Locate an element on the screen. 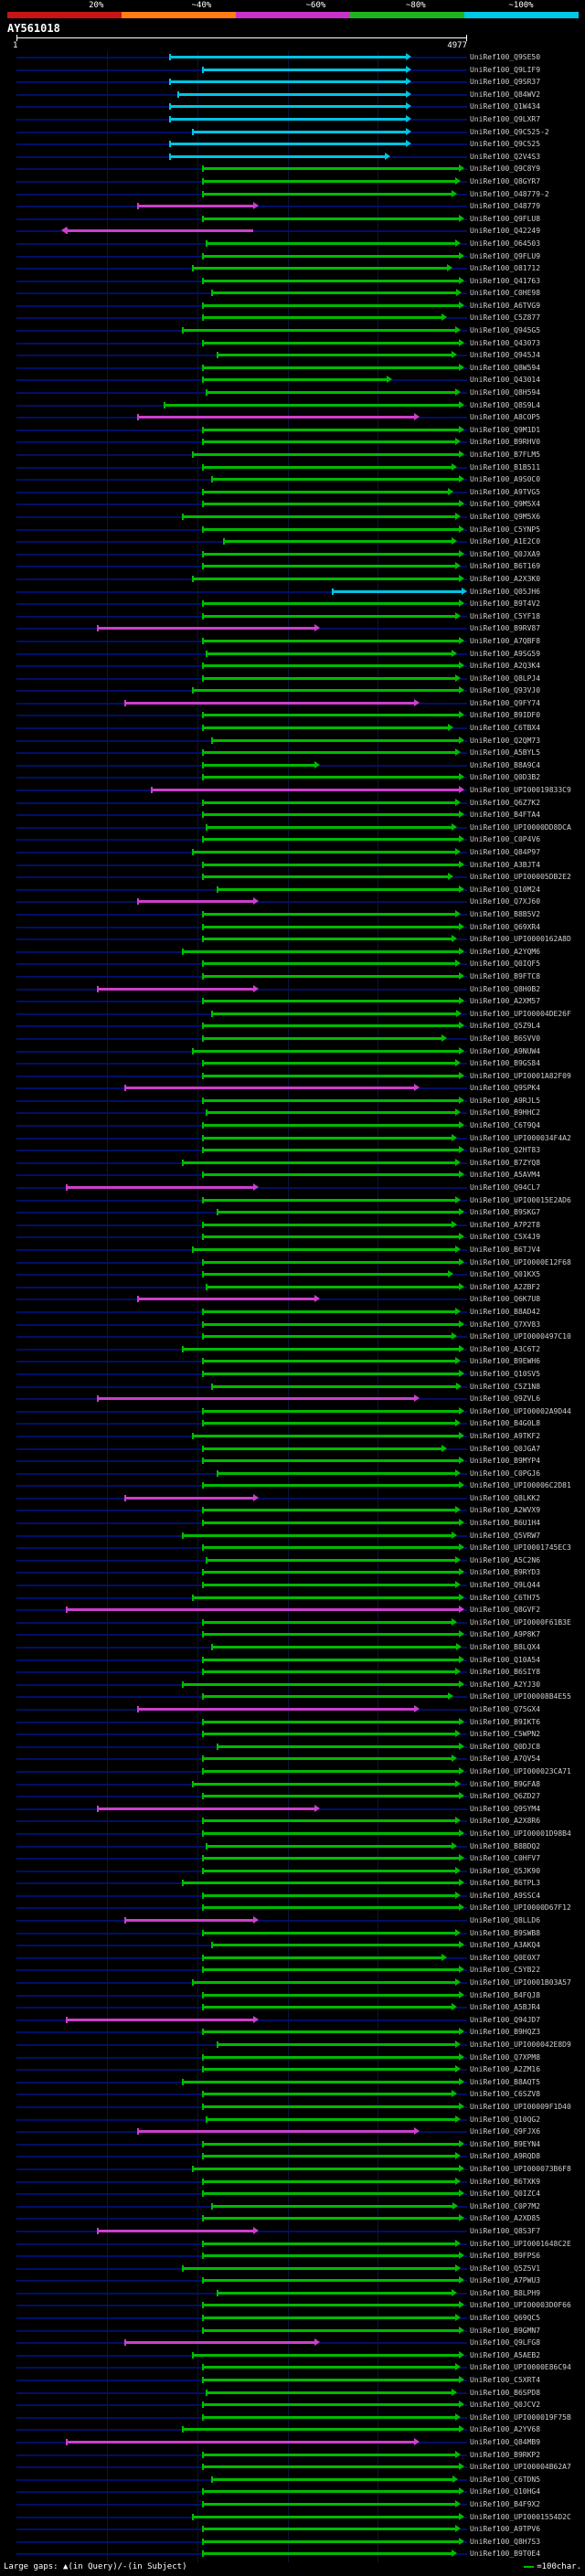 This screenshot has height=2576, width=585. hit-label: UniRef100_B9EYN4 is located at coordinates (506, 2143).